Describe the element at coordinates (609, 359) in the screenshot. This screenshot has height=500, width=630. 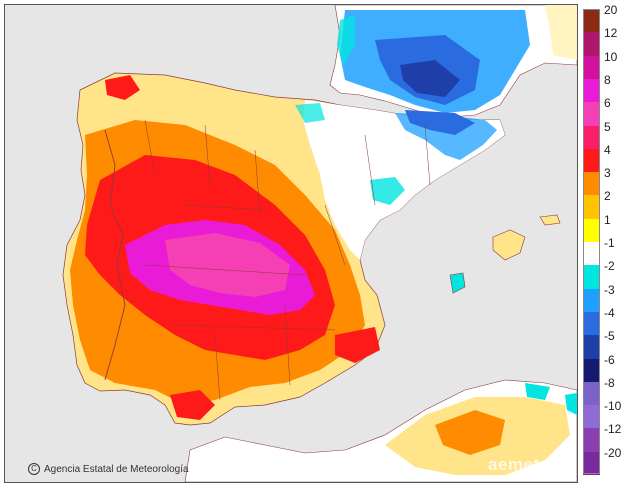
I see `legend-label: -6` at that location.